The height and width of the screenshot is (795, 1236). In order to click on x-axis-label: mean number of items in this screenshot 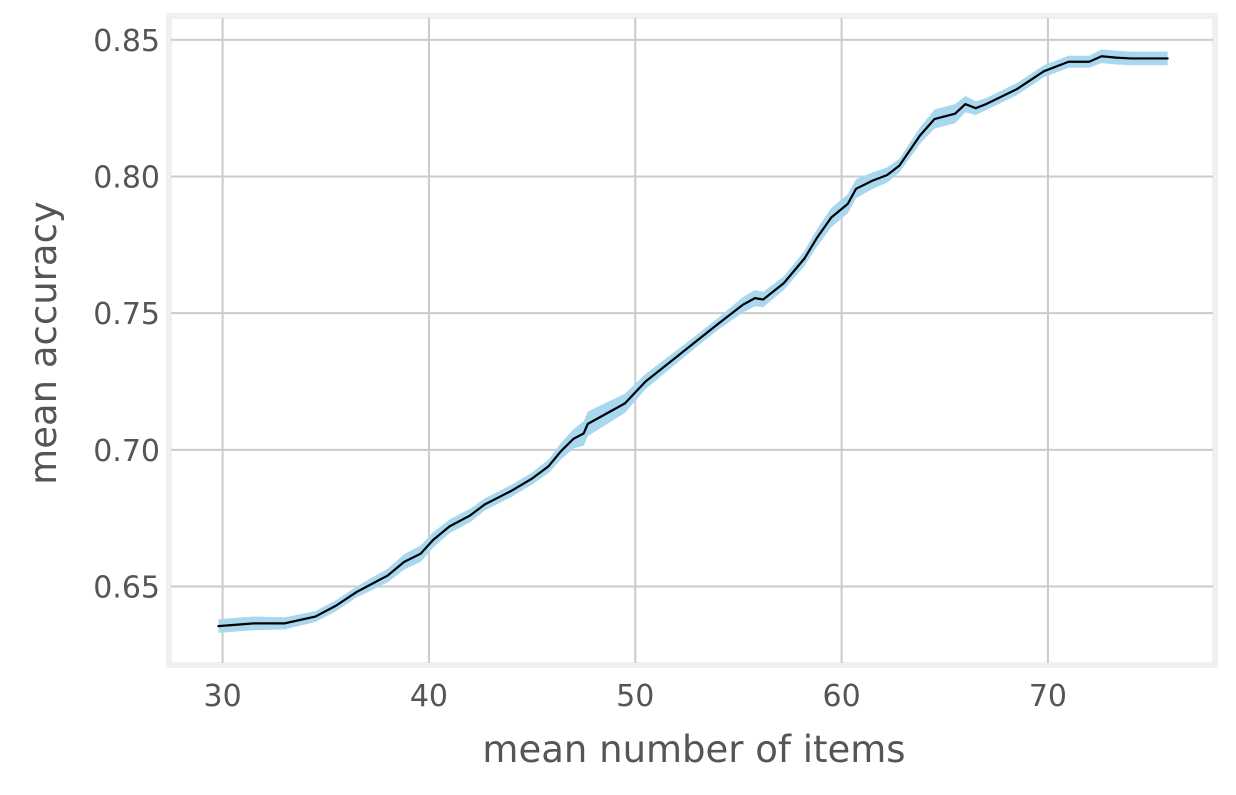, I will do `click(693, 749)`.